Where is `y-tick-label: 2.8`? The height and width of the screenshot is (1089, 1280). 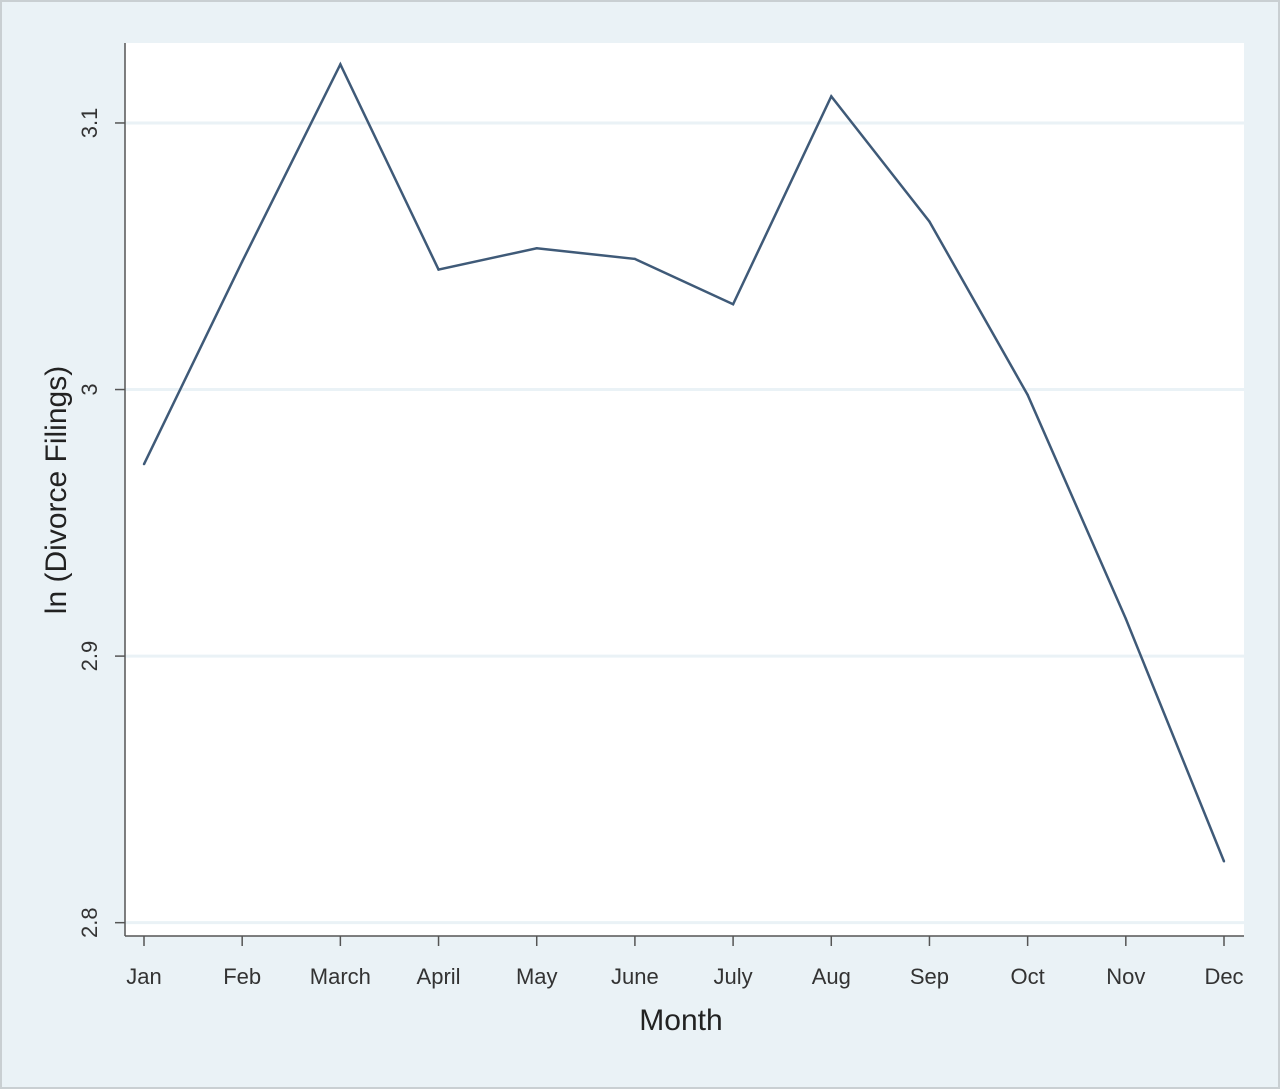 y-tick-label: 2.8 is located at coordinates (89, 922).